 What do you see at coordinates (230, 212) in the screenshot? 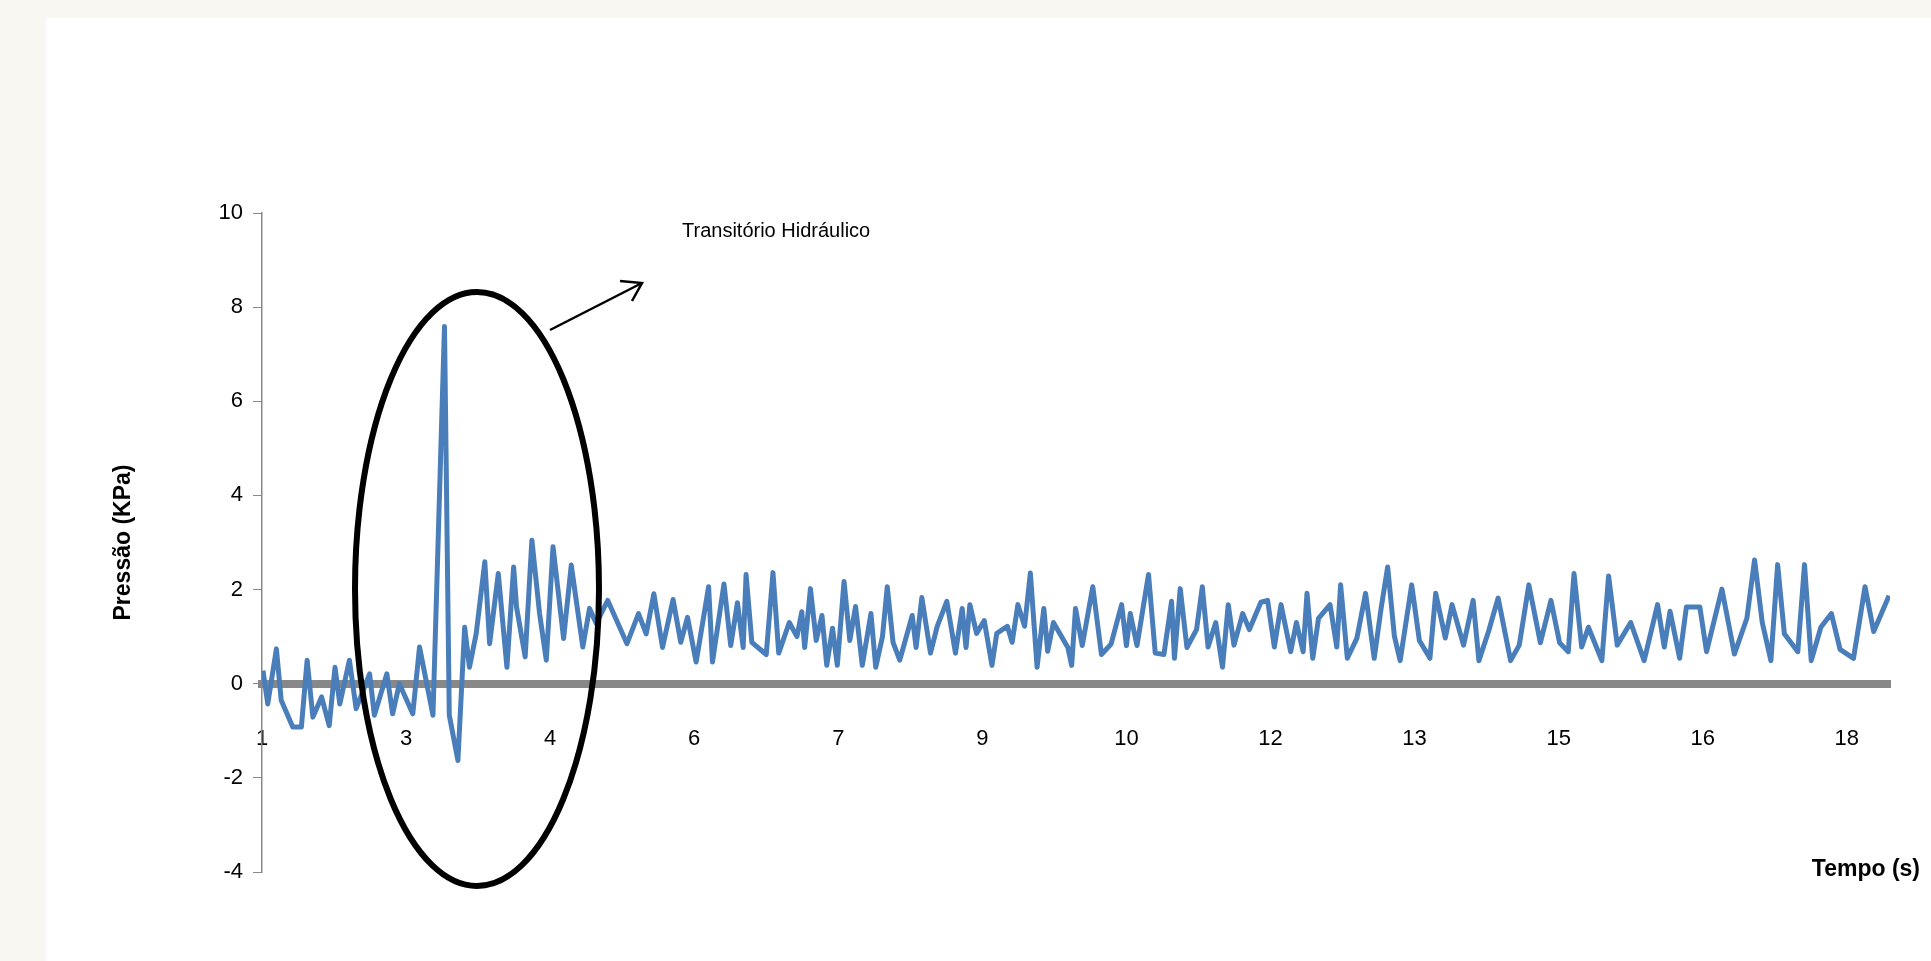
I see `y-tick-label: 10` at bounding box center [230, 212].